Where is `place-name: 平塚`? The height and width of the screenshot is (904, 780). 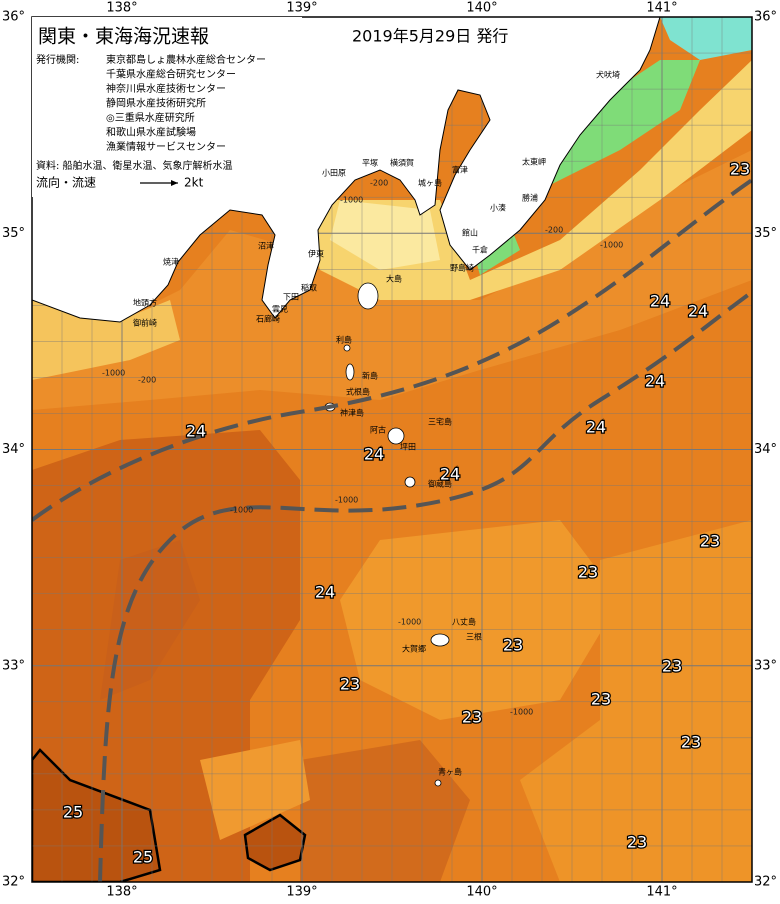 place-name: 平塚 is located at coordinates (370, 163).